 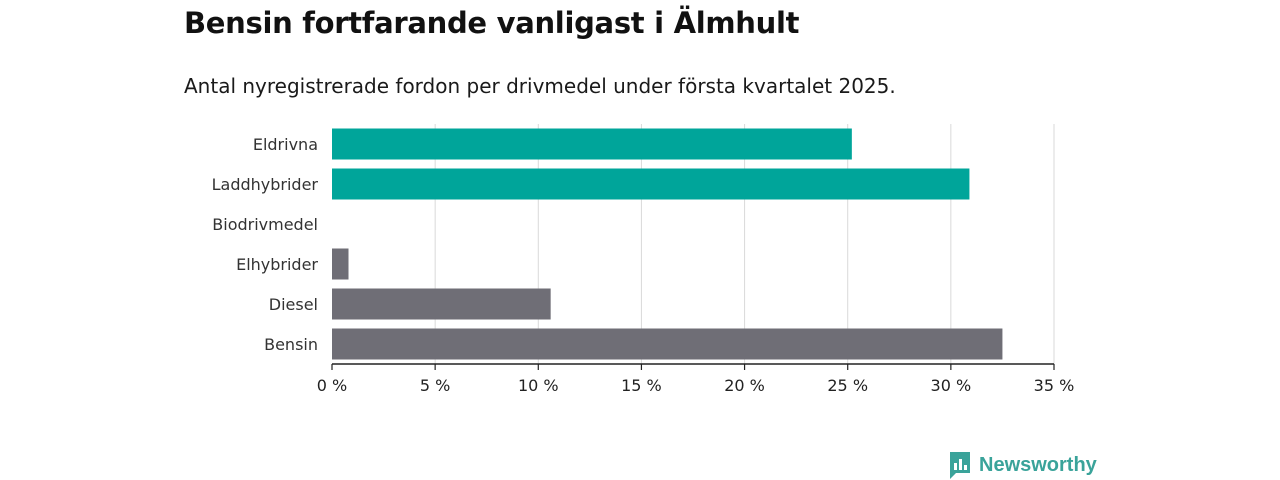 What do you see at coordinates (1054, 385) in the screenshot?
I see `x-tick-label: 35 %` at bounding box center [1054, 385].